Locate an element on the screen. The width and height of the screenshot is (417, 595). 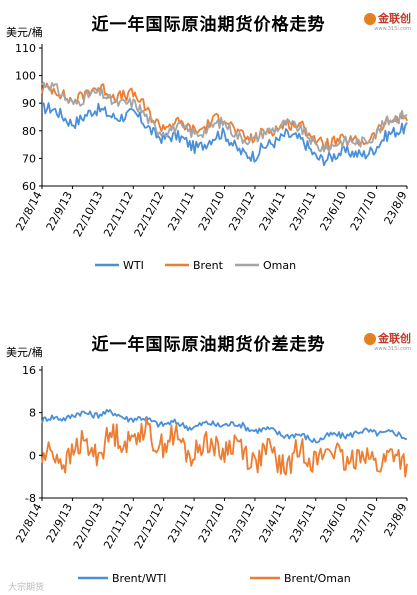
y-tick-label: 0 is located at coordinates (32, 455).